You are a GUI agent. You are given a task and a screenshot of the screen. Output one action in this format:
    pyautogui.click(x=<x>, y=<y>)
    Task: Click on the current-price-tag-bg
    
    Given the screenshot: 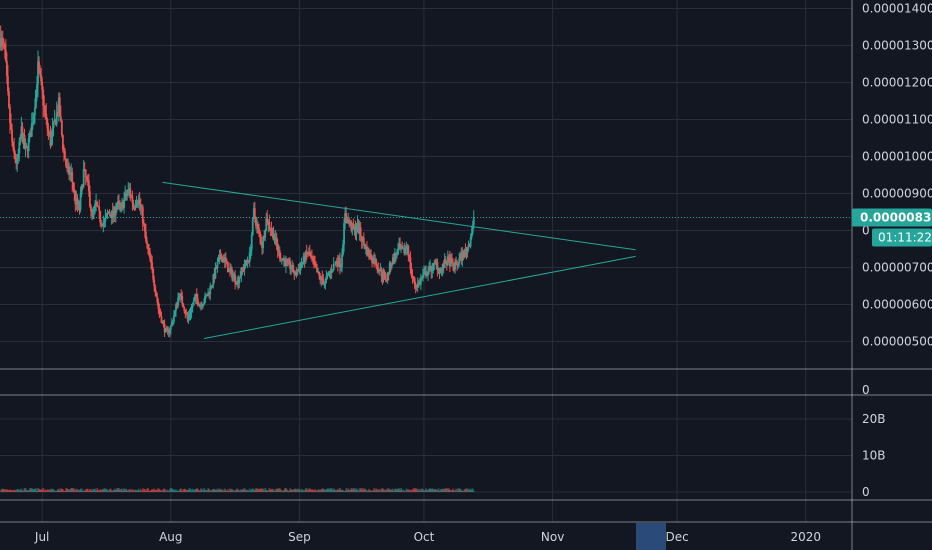 What is the action you would take?
    pyautogui.click(x=892, y=217)
    